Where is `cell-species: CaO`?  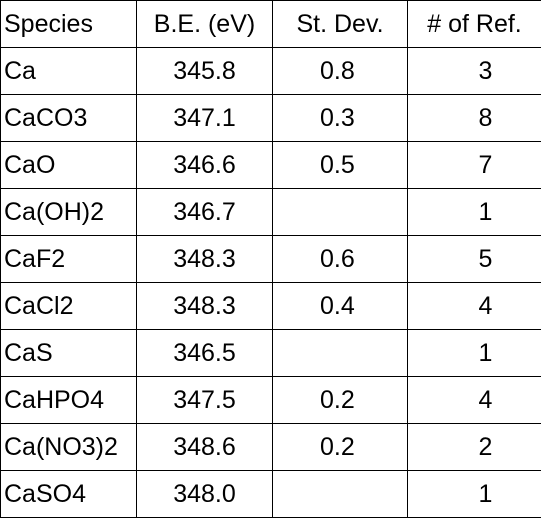
cell-species: CaO is located at coordinates (69, 165).